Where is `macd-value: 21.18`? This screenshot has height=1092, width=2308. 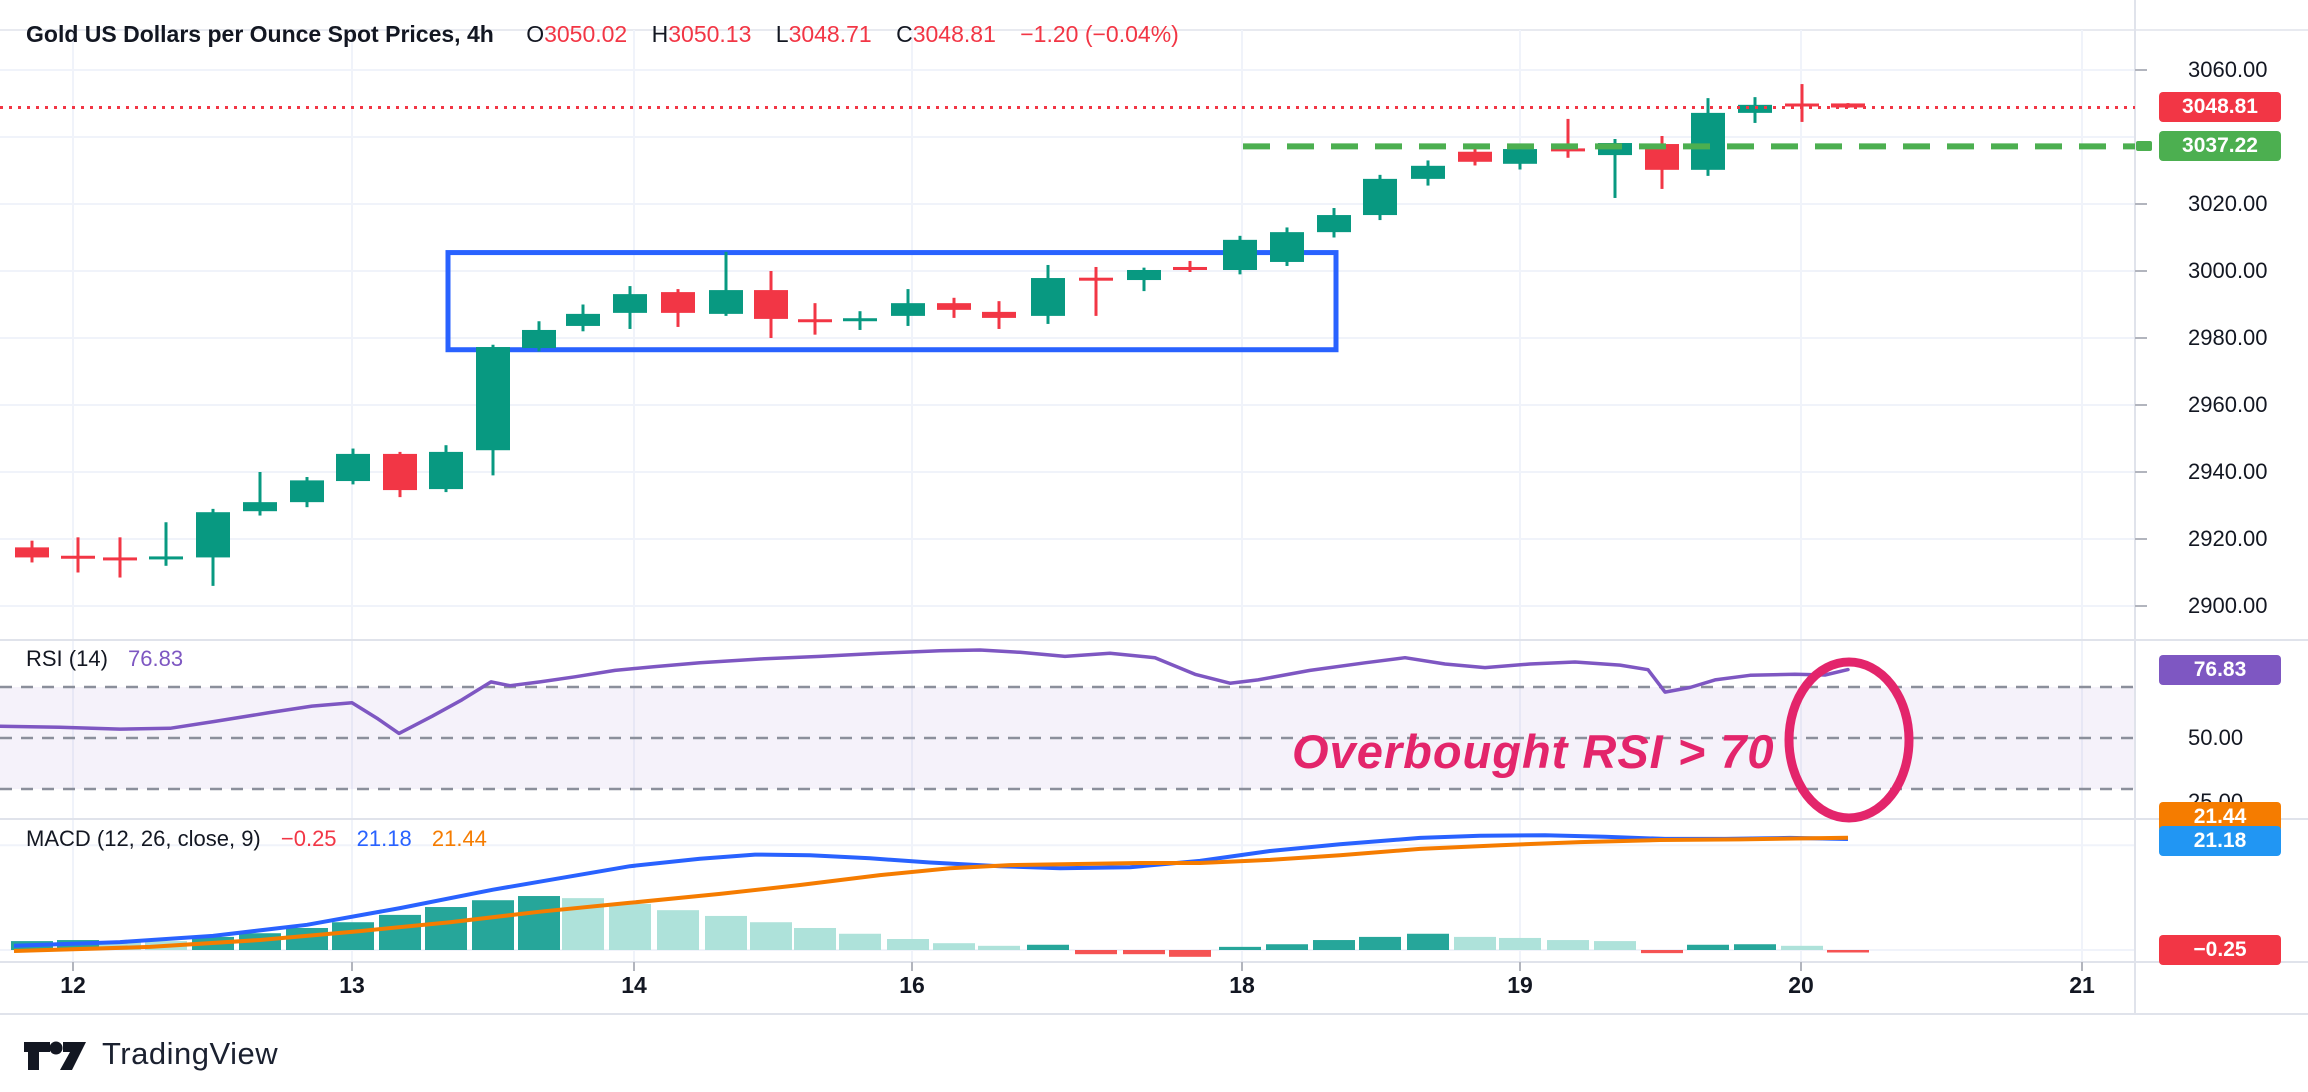 macd-value: 21.18 is located at coordinates (384, 838).